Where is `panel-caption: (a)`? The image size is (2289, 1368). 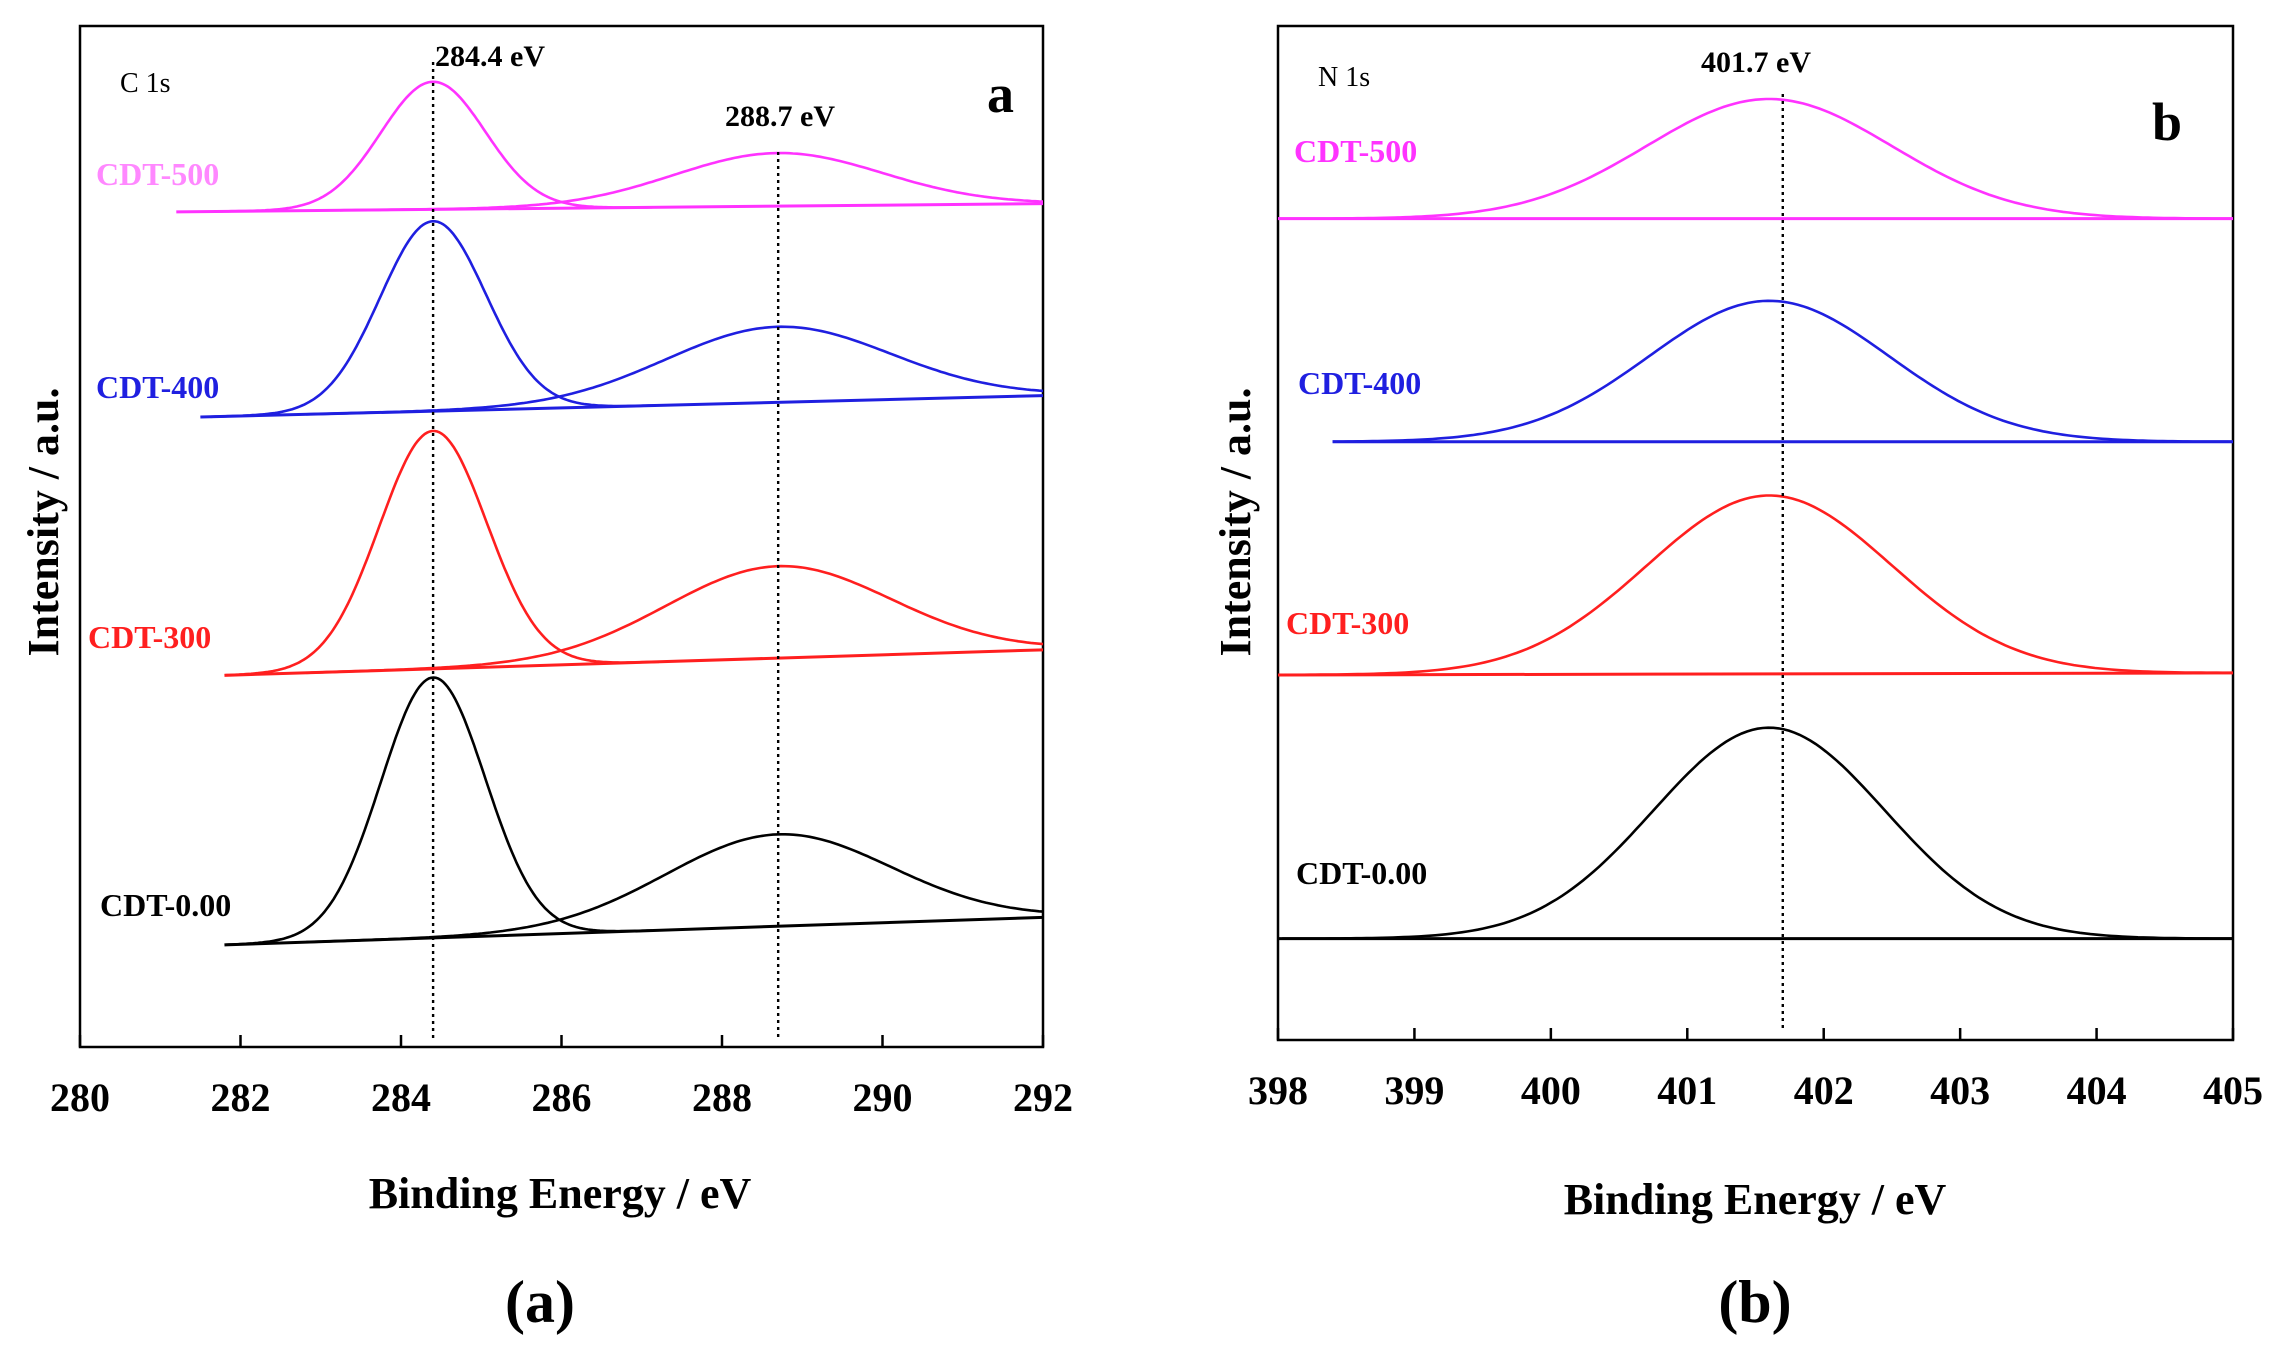 panel-caption: (a) is located at coordinates (540, 1302).